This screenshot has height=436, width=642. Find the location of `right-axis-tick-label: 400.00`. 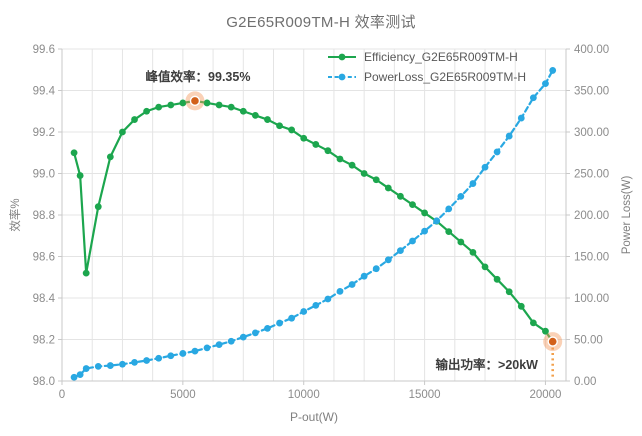

right-axis-tick-label: 400.00 is located at coordinates (591, 50).